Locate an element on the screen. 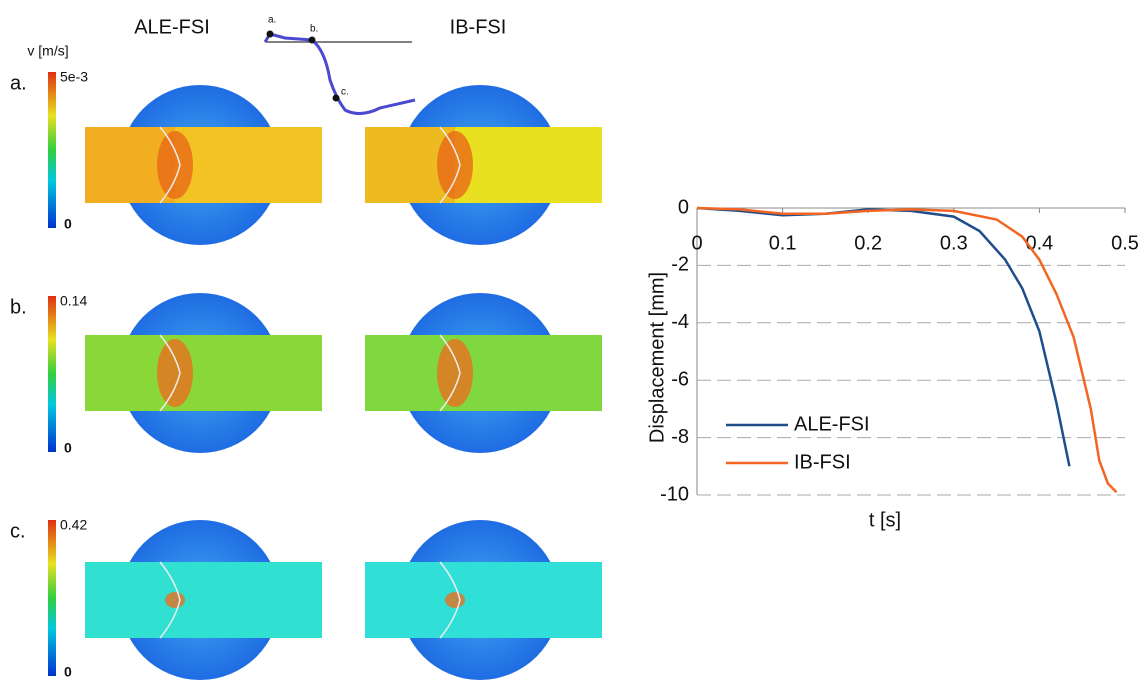 This screenshot has height=682, width=1147. inset: a. b. c. is located at coordinates (339, 65).